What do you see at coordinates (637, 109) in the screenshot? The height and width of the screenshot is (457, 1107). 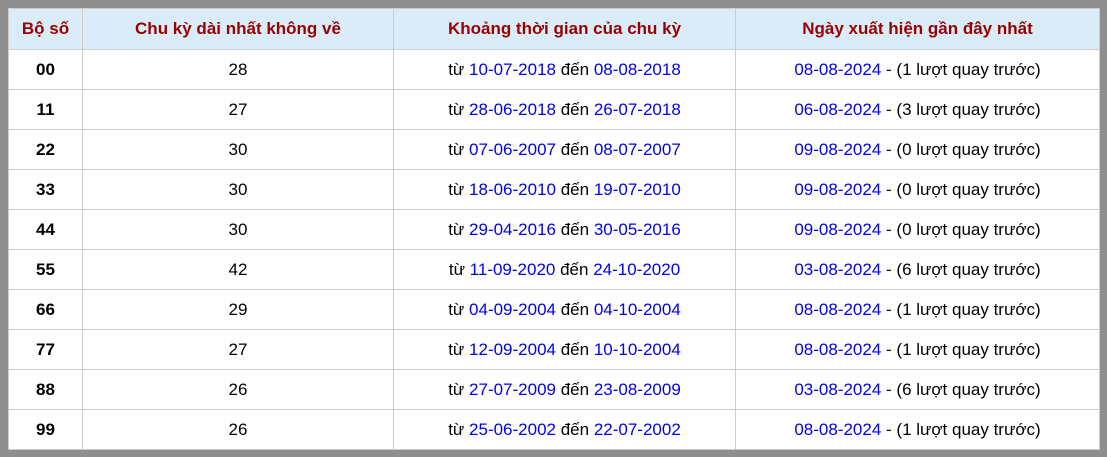 I see `to-date-link: 26-07-2018` at bounding box center [637, 109].